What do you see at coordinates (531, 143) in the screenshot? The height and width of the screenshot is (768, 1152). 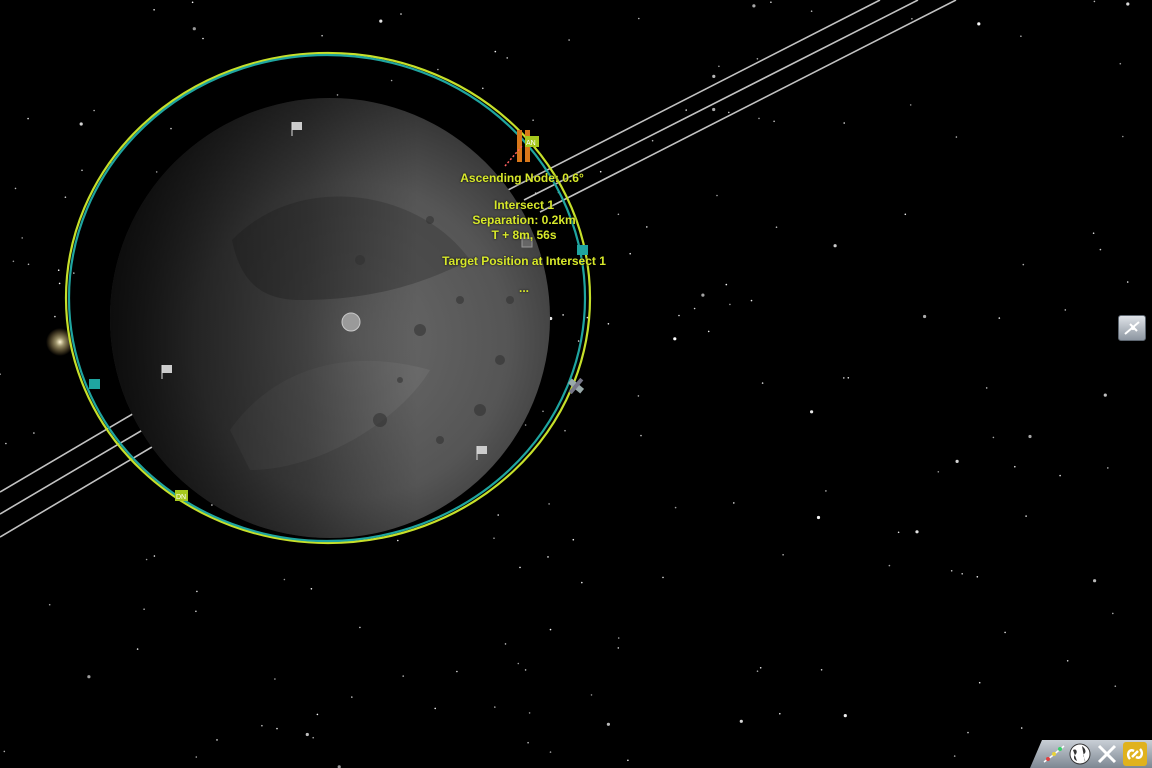 I see `ascending-node-label: AN` at bounding box center [531, 143].